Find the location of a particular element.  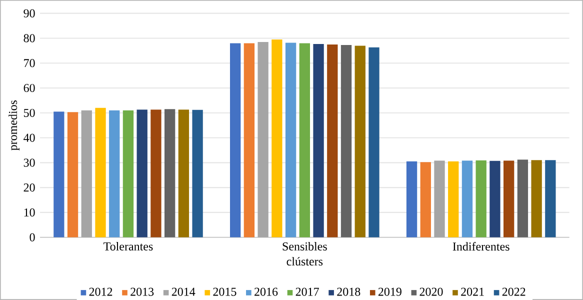

x-tick-label: Sensibles is located at coordinates (304, 246).